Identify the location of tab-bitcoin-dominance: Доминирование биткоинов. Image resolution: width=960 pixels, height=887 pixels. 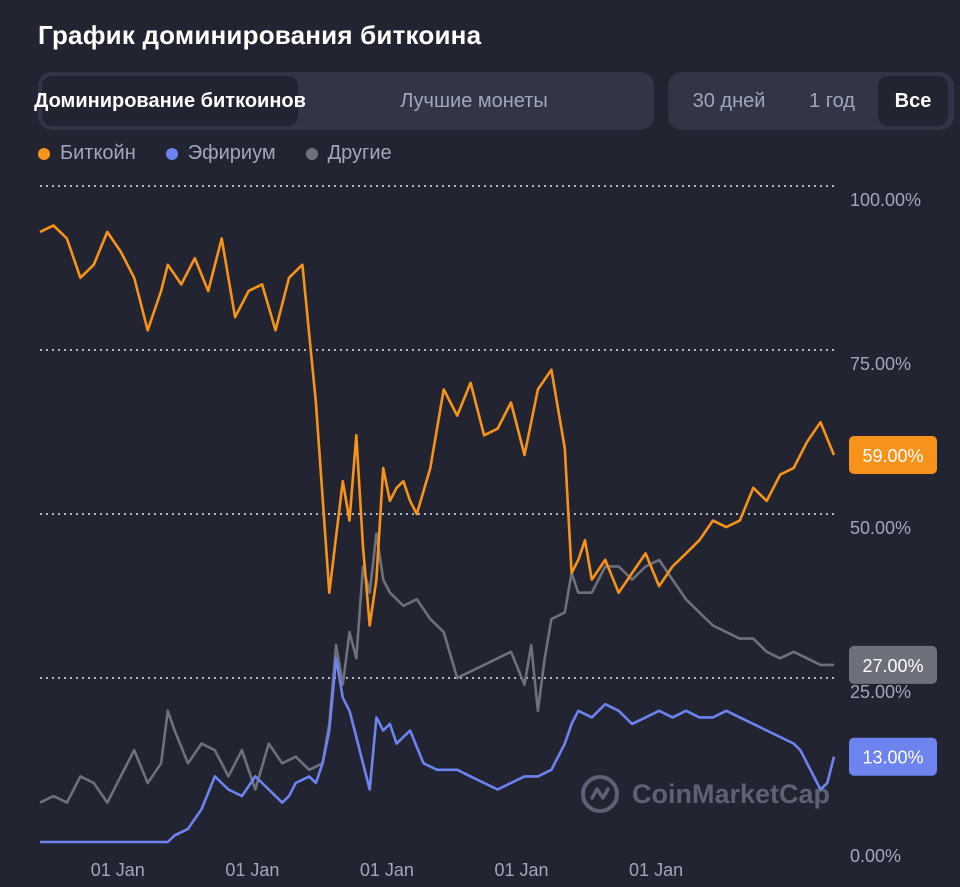
(170, 101).